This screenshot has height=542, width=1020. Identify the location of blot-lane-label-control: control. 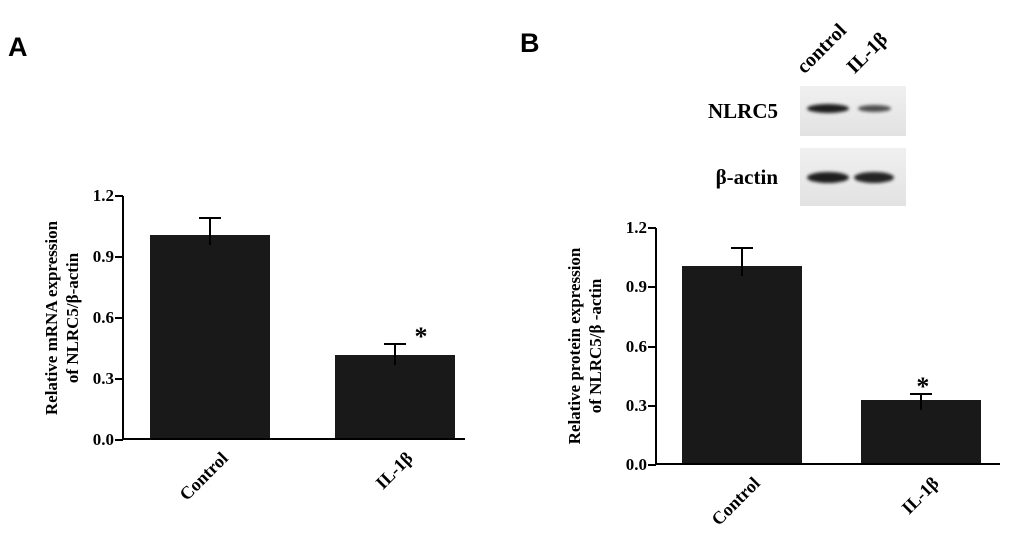
(821, 48).